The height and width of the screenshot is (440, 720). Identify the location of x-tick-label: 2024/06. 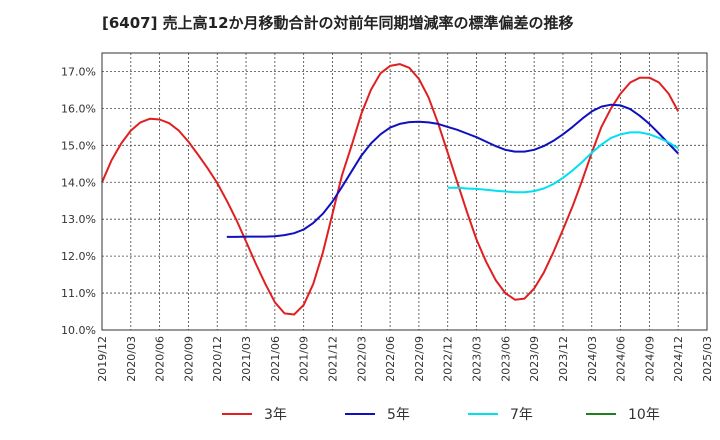
(621, 359).